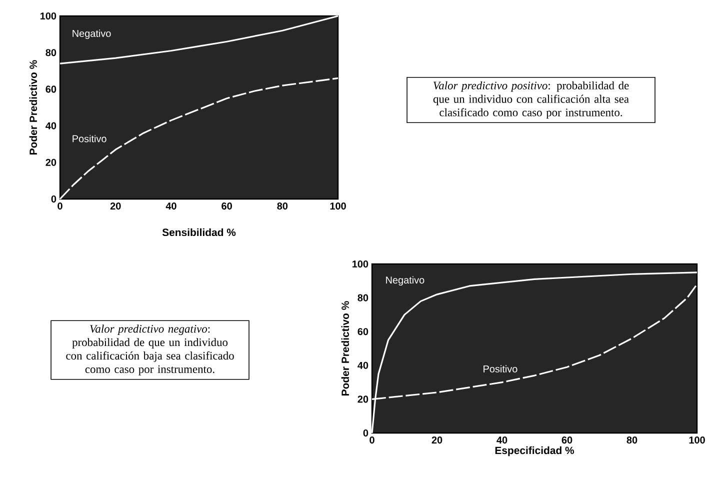  What do you see at coordinates (199, 232) in the screenshot?
I see `x-axis-title: Sensibilidad %` at bounding box center [199, 232].